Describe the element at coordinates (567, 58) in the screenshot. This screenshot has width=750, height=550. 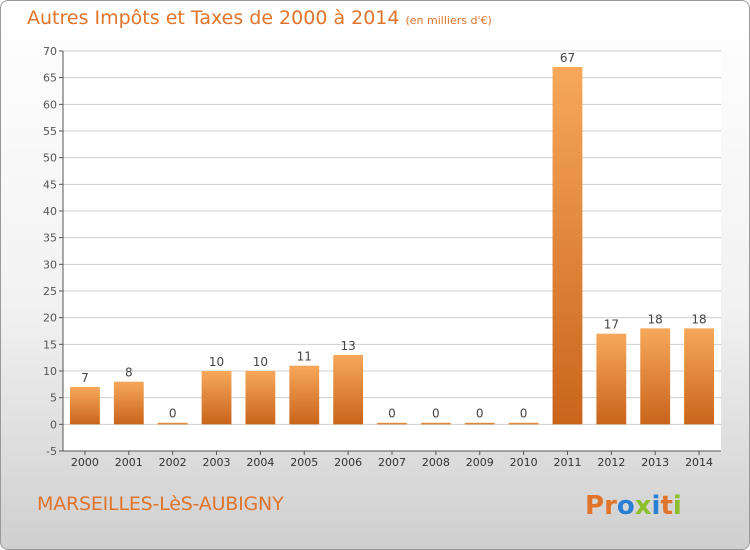
I see `bar-value-label: 67` at that location.